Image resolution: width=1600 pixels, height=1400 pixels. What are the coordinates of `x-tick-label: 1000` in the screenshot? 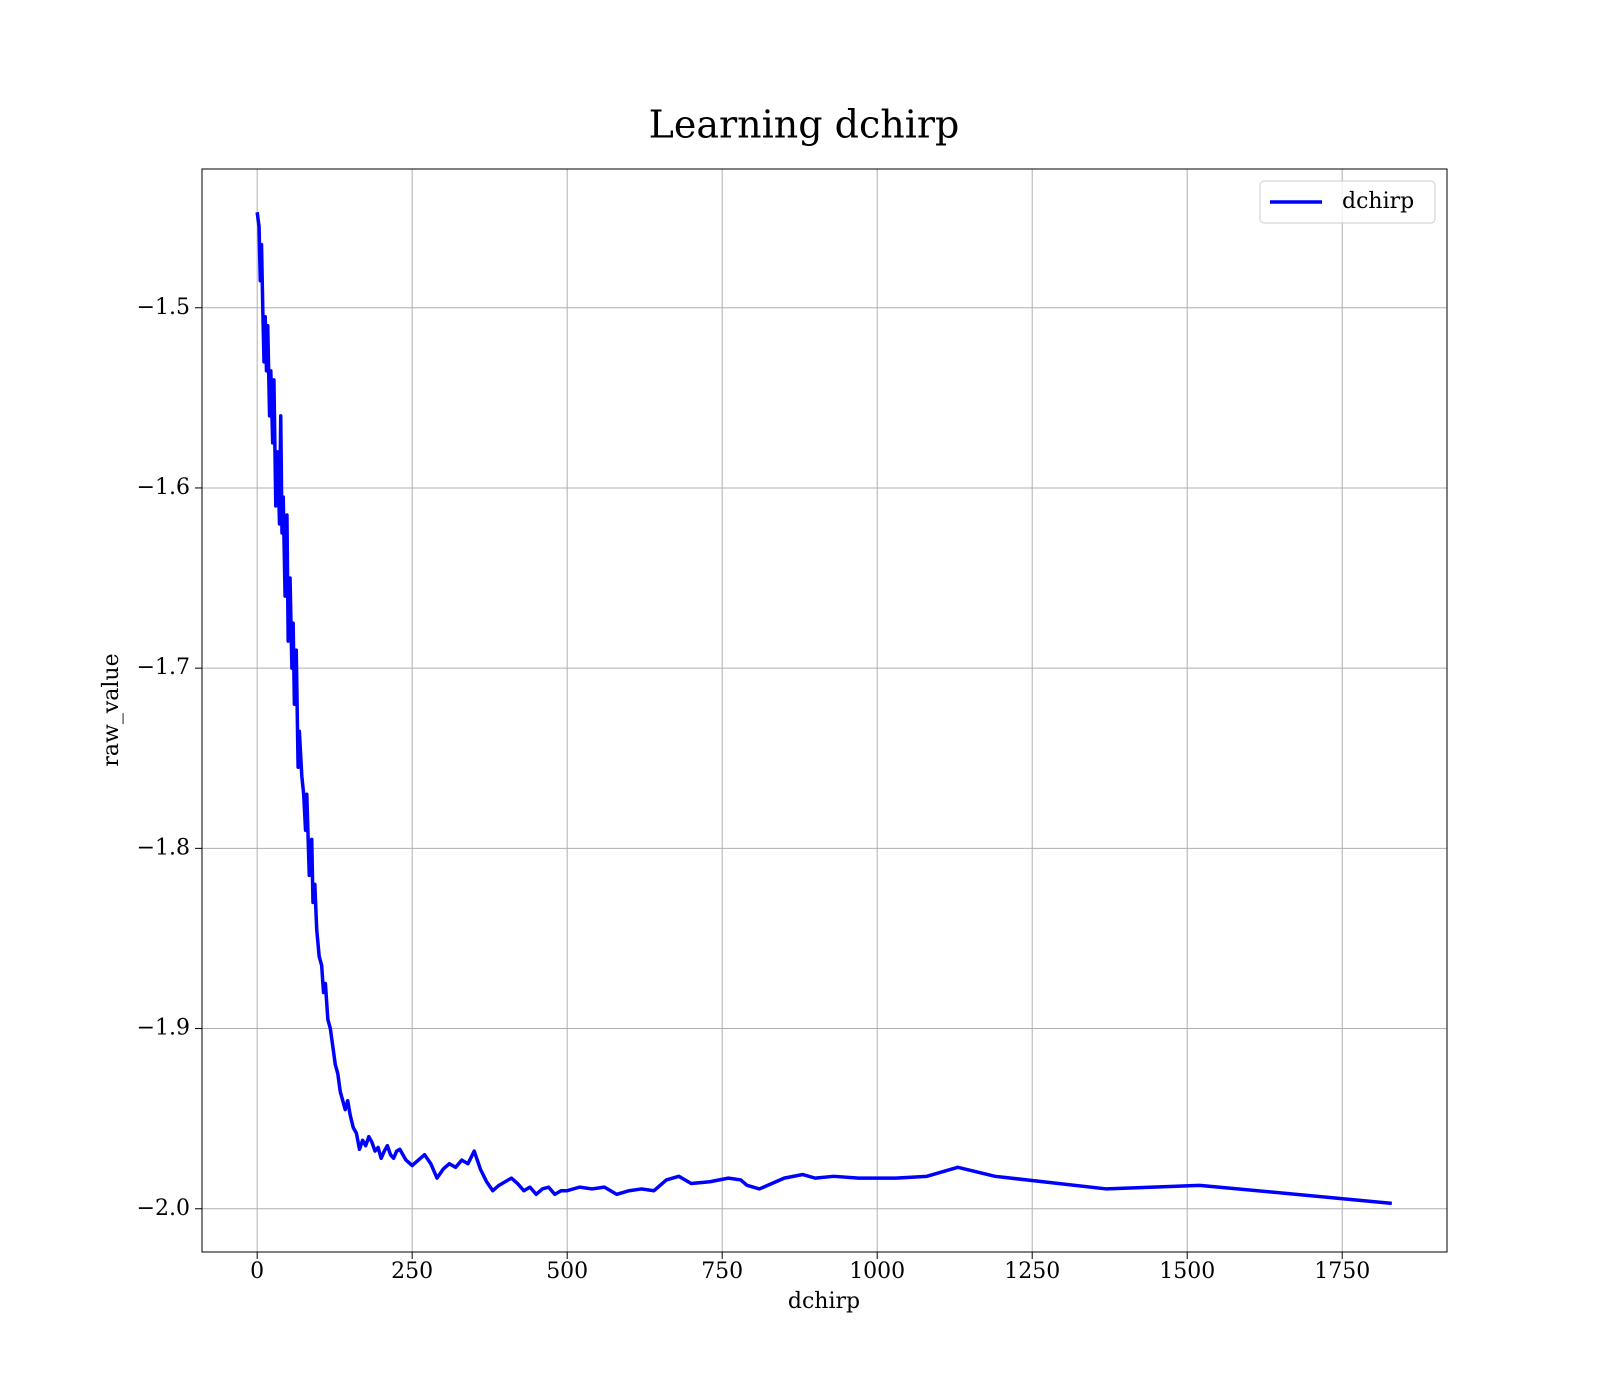 It's located at (877, 1271).